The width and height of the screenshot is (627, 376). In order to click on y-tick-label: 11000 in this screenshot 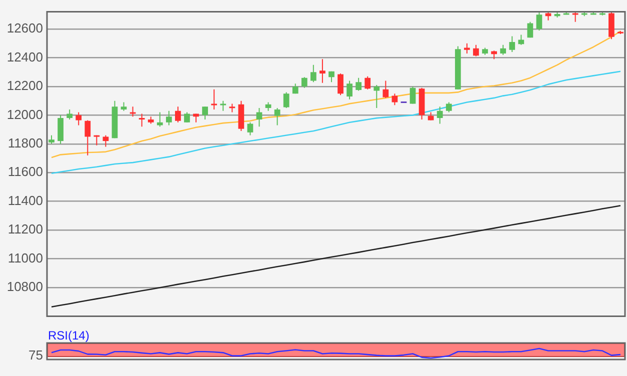, I will do `click(25, 258)`.